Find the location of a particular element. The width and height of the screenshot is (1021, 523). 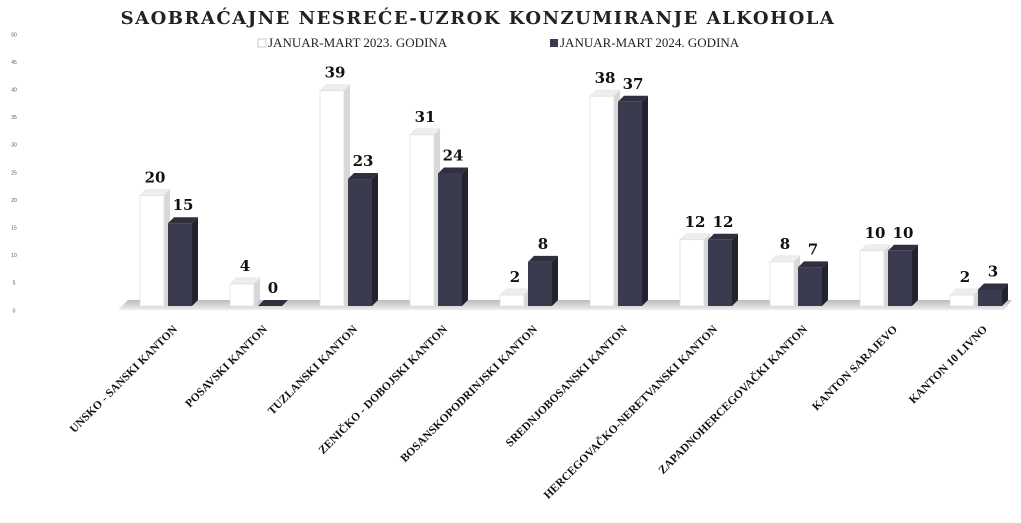

y-tick-label: 30 is located at coordinates (14, 146).